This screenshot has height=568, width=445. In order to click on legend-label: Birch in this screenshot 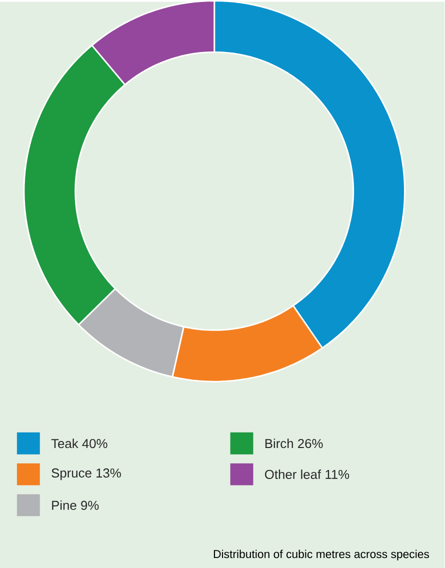, I will do `click(280, 443)`.